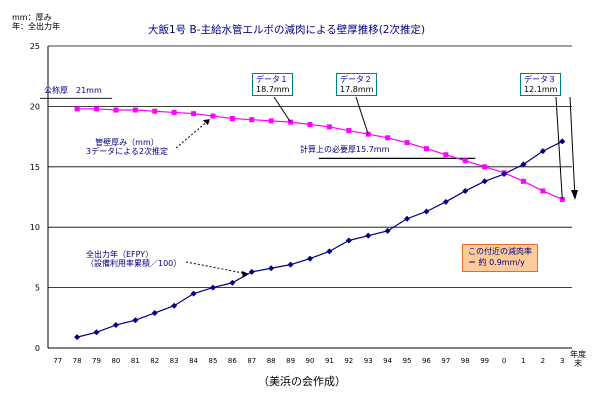  Describe the element at coordinates (541, 89) in the screenshot. I see `data3-value: 12.1mm` at that location.